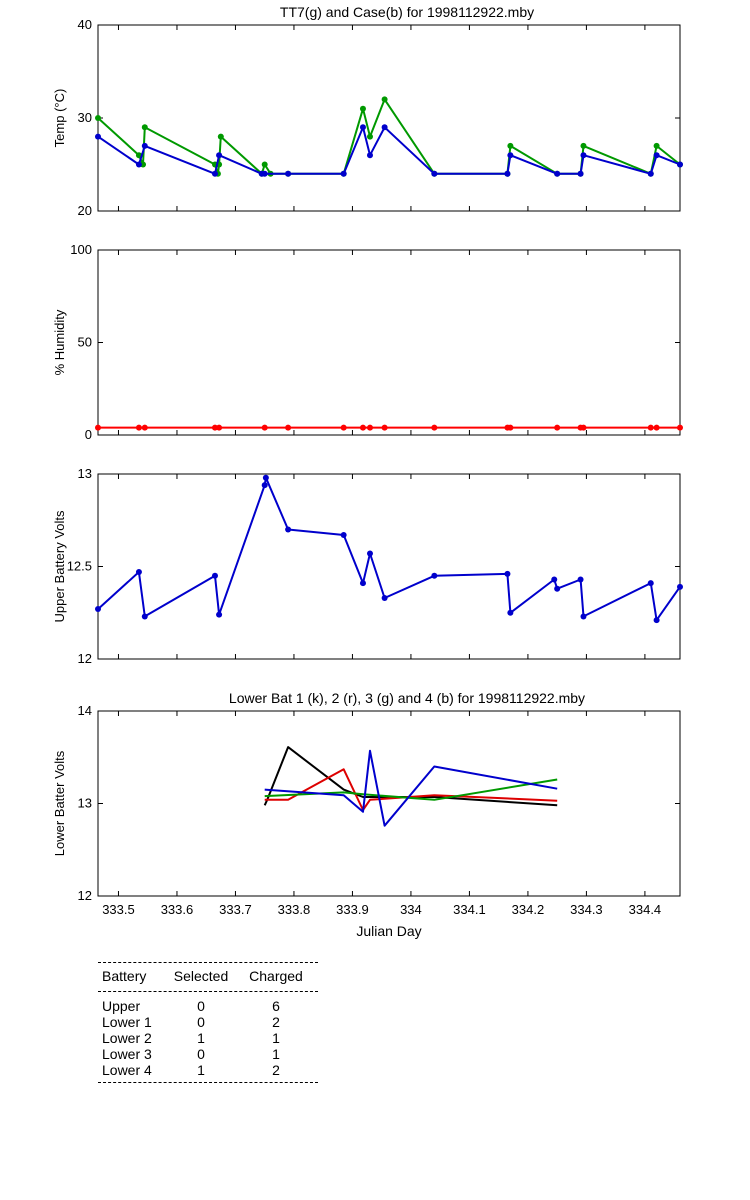 The width and height of the screenshot is (750, 1200). Describe the element at coordinates (85, 117) in the screenshot. I see `y-tick-label: 30` at that location.